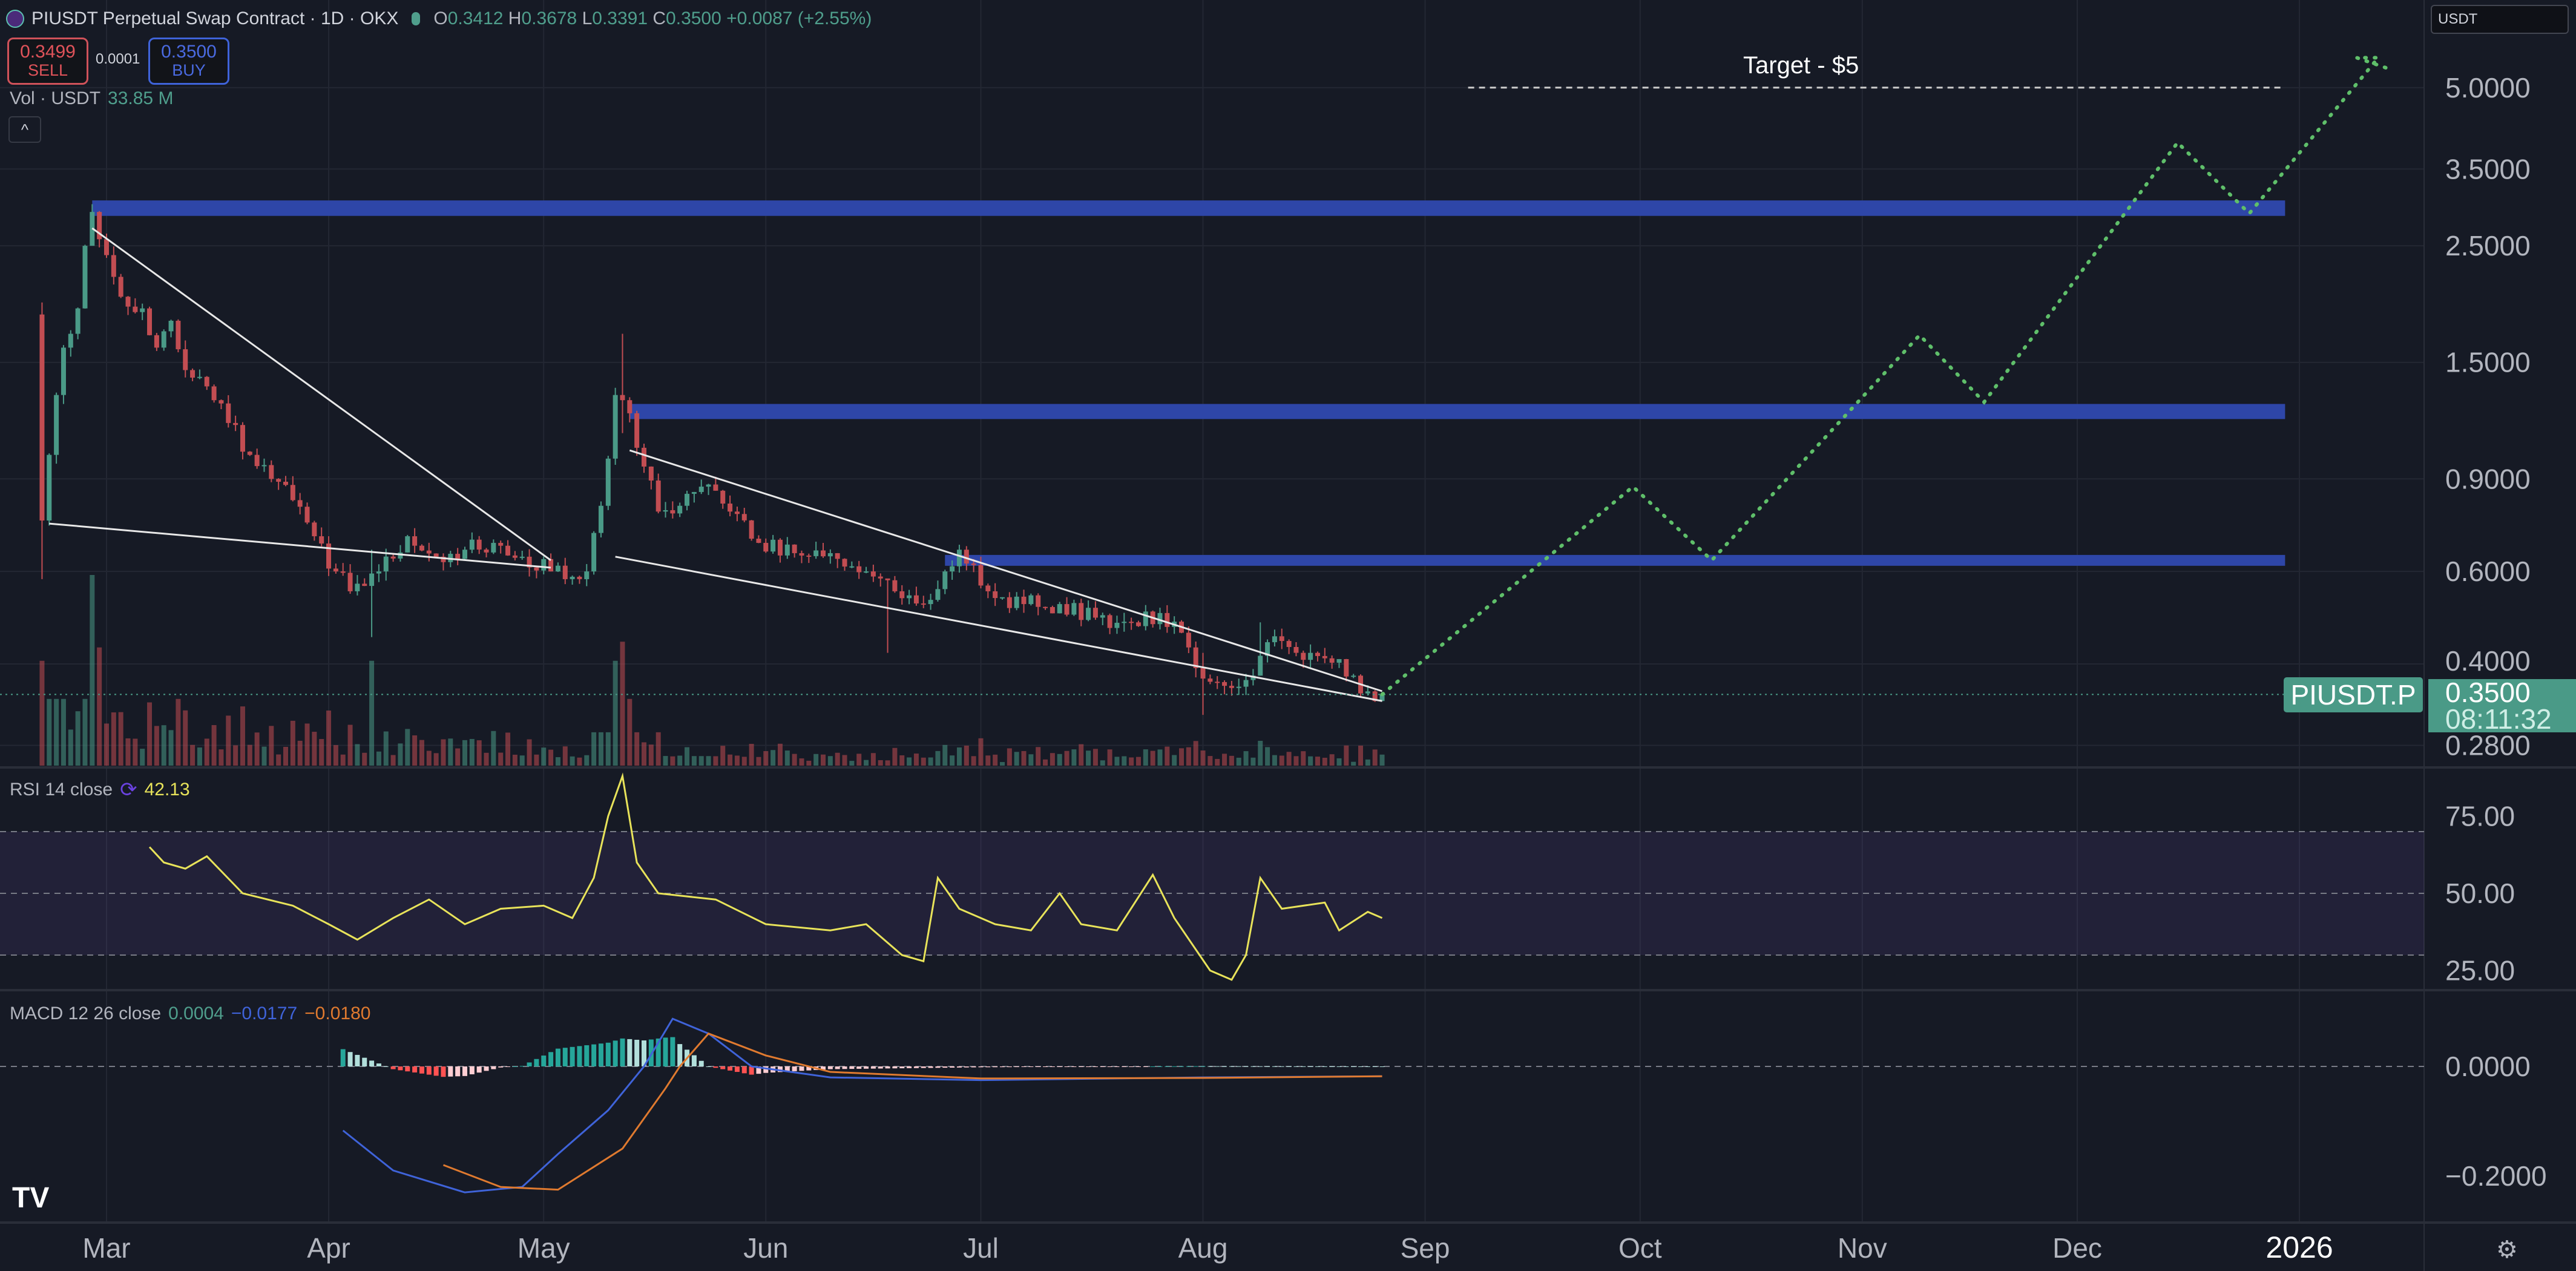 The image size is (2576, 1271). Describe the element at coordinates (47, 62) in the screenshot. I see `sell-button: 0.3499 SELL` at that location.